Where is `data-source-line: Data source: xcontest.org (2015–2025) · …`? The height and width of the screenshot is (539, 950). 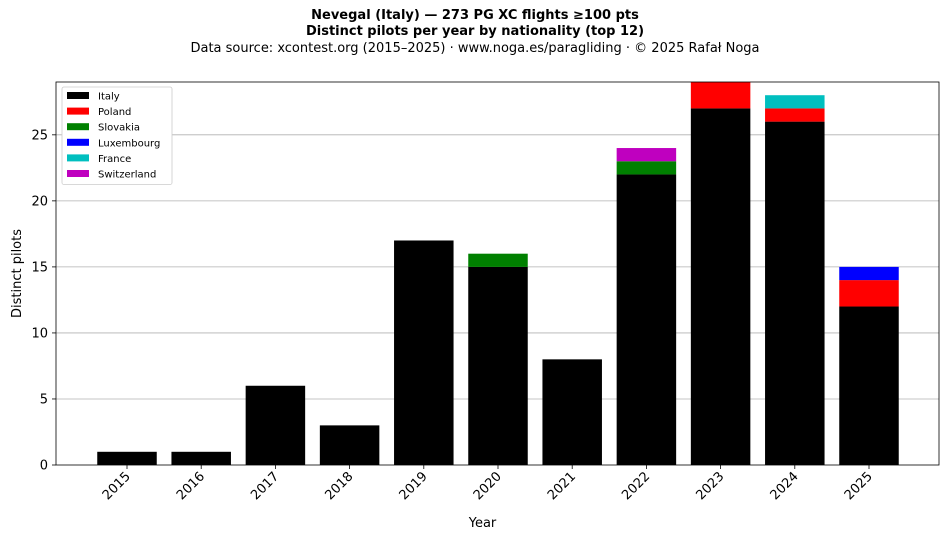 data-source-line: Data source: xcontest.org (2015–2025) · … is located at coordinates (475, 48).